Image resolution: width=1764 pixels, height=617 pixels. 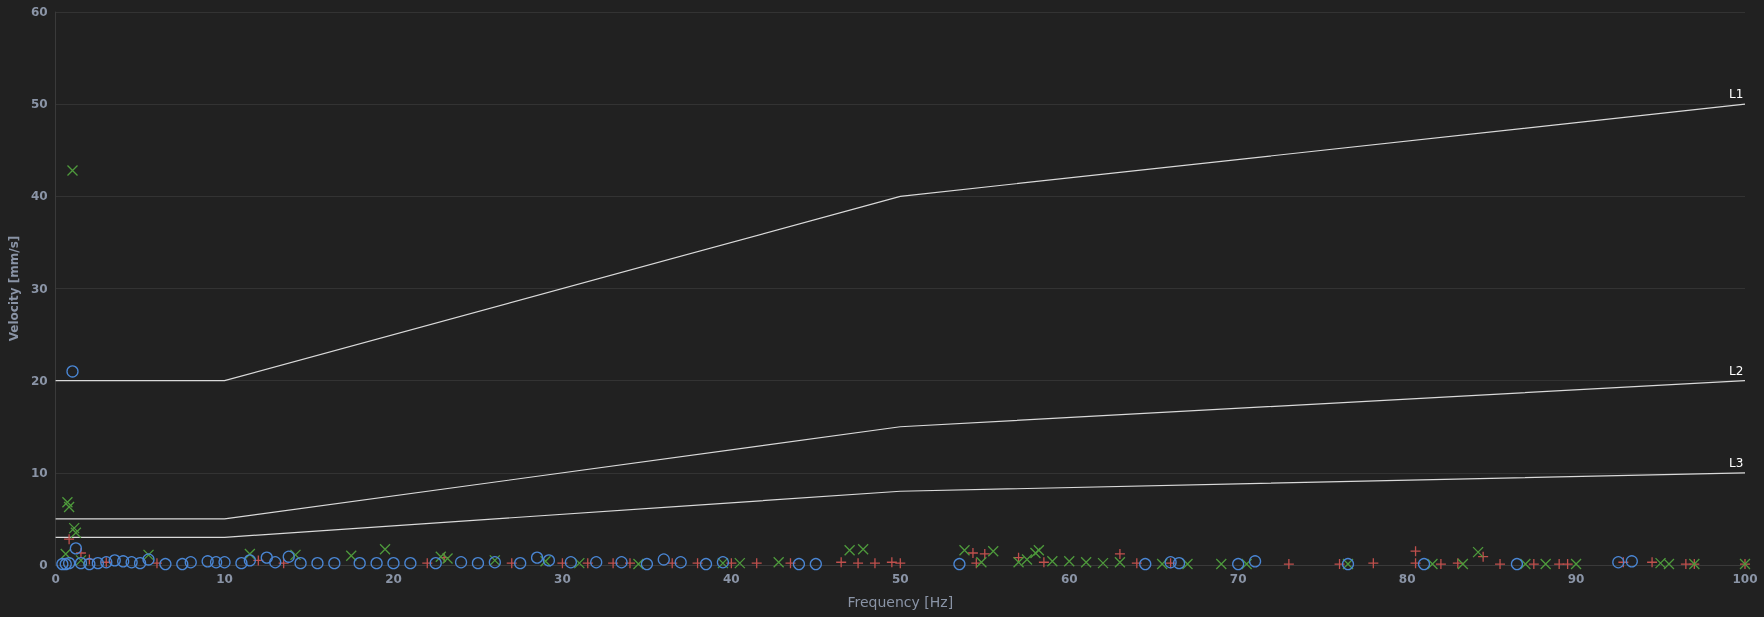 I want to click on x-tick-label: 40, so click(x=731, y=579).